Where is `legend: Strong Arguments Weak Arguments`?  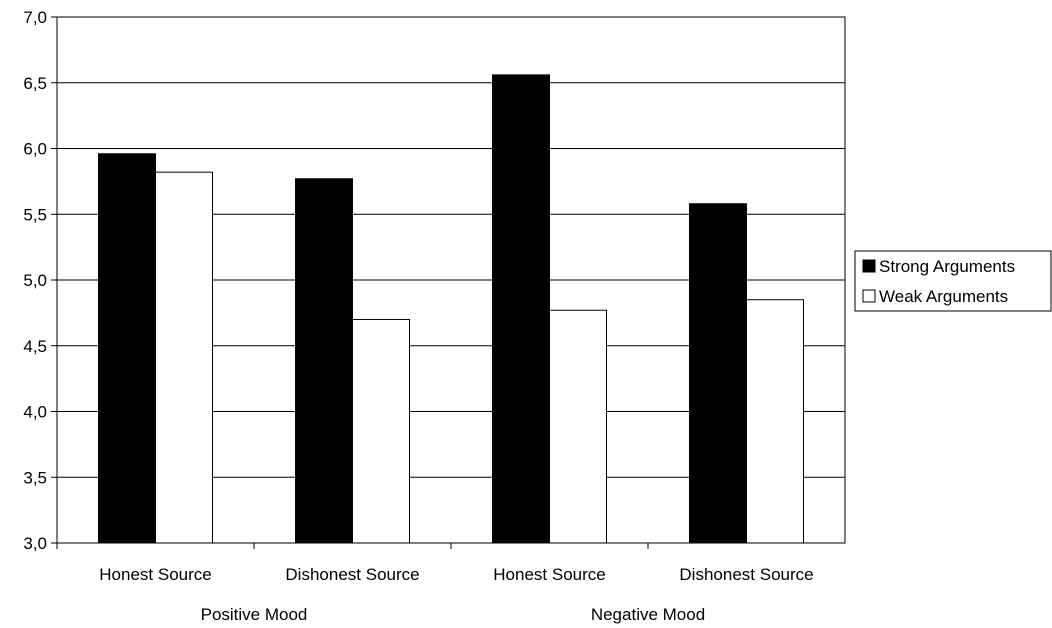 legend: Strong Arguments Weak Arguments is located at coordinates (953, 281).